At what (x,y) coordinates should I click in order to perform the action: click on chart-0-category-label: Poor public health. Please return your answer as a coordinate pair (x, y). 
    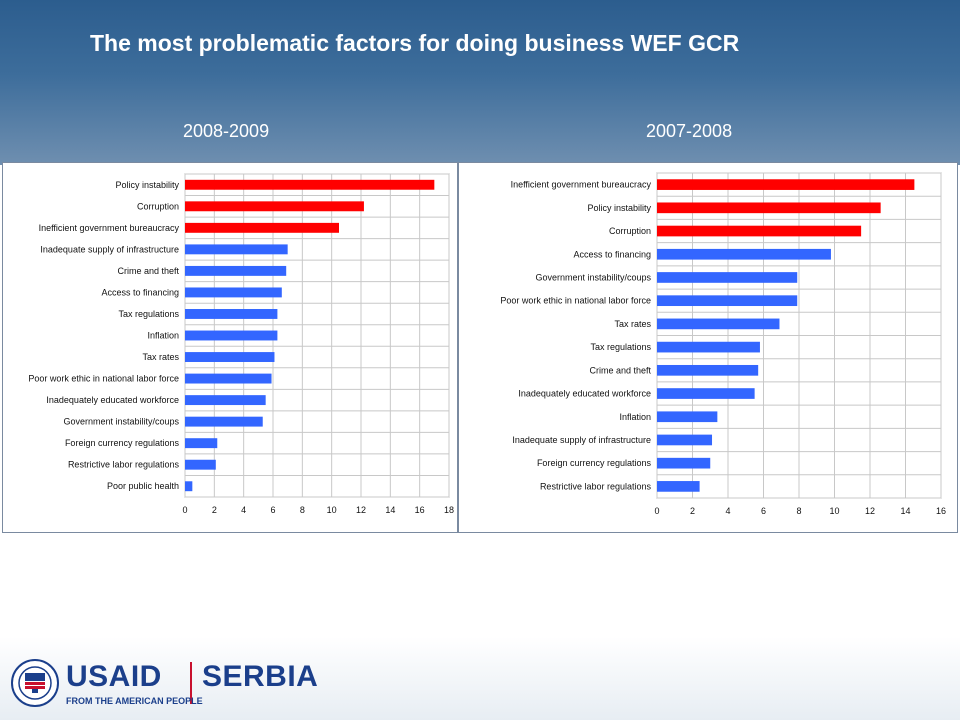
    Looking at the image, I should click on (143, 486).